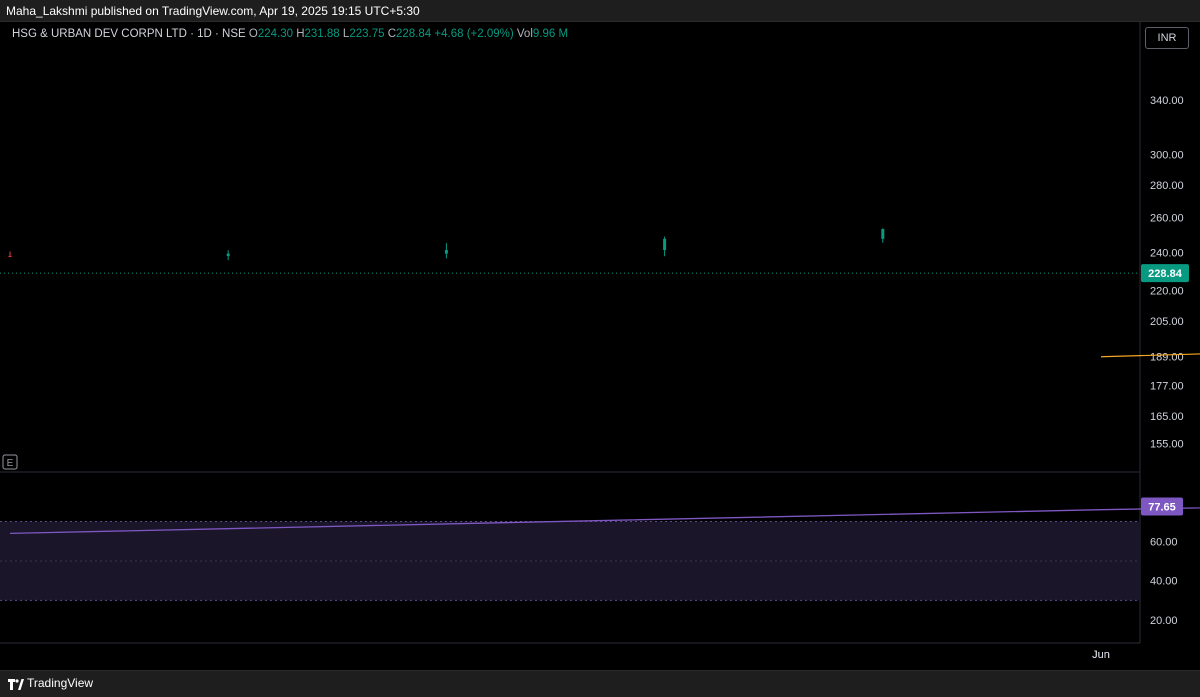  I want to click on price-tick-label: 240.00, so click(1167, 253).